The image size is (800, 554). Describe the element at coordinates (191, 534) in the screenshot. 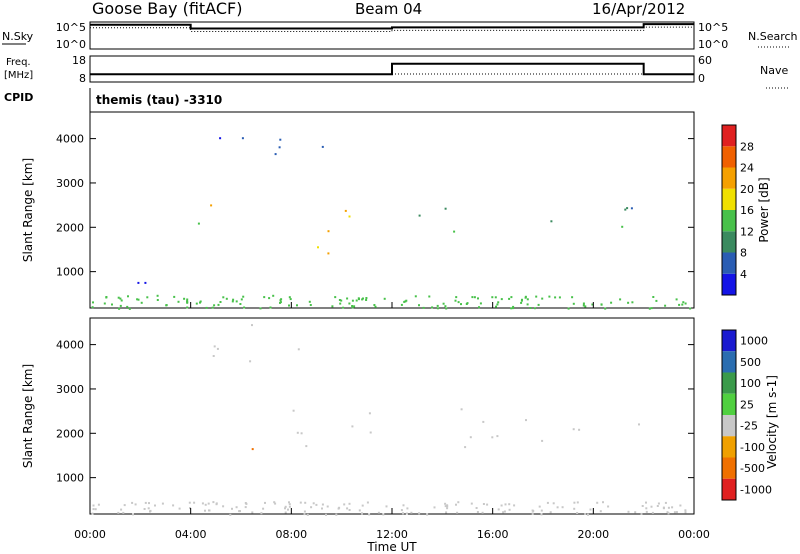

I see `x-tick-label: 04:00` at that location.